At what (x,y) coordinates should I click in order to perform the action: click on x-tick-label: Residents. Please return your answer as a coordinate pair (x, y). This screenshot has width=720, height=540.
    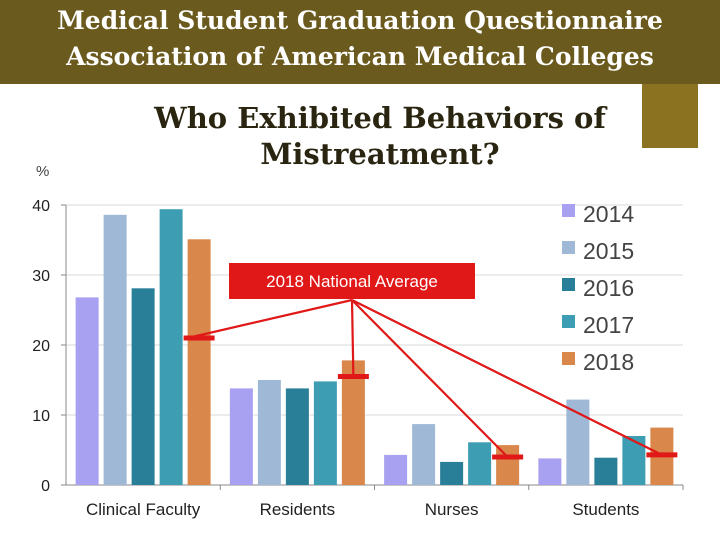
    Looking at the image, I should click on (298, 509).